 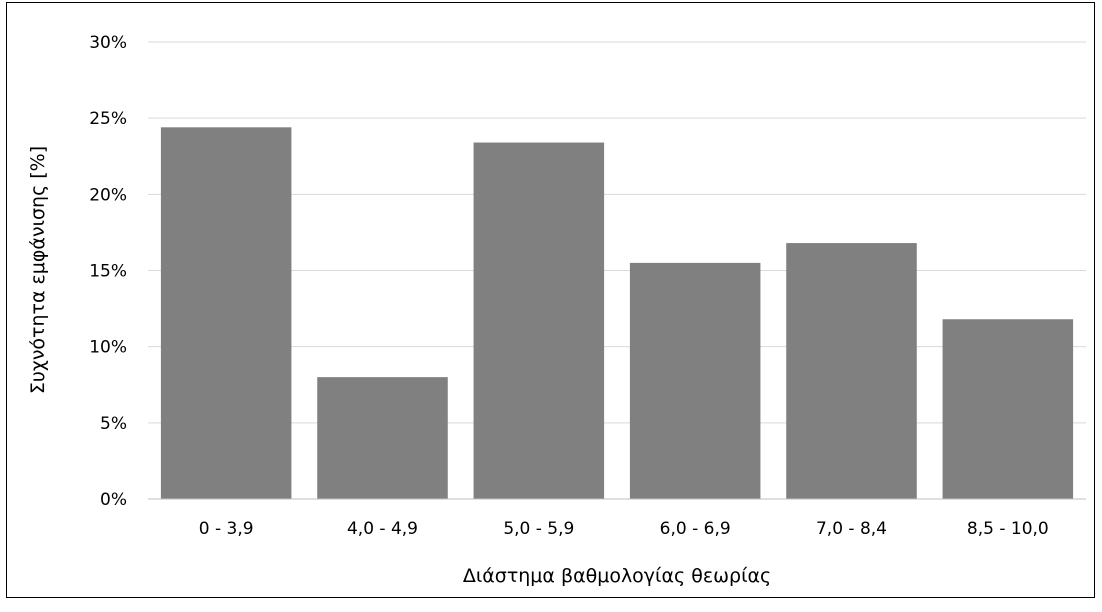 What do you see at coordinates (851, 529) in the screenshot?
I see `x-tick-label: 7,0 - 8,4` at bounding box center [851, 529].